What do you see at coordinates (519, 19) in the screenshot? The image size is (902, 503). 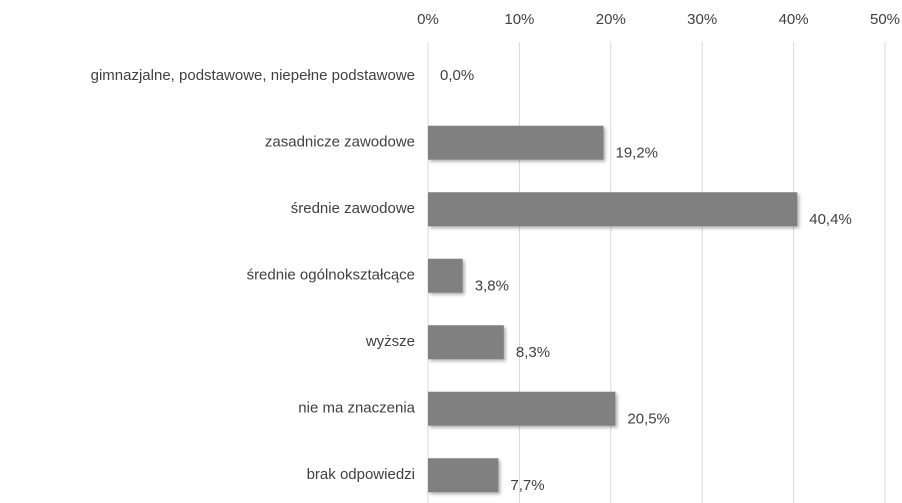 I see `x-tick-label: 10%` at bounding box center [519, 19].